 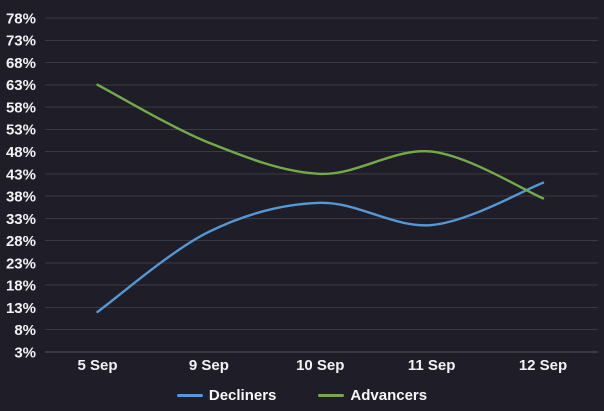 I want to click on decliners-line-swatch, so click(x=189, y=395).